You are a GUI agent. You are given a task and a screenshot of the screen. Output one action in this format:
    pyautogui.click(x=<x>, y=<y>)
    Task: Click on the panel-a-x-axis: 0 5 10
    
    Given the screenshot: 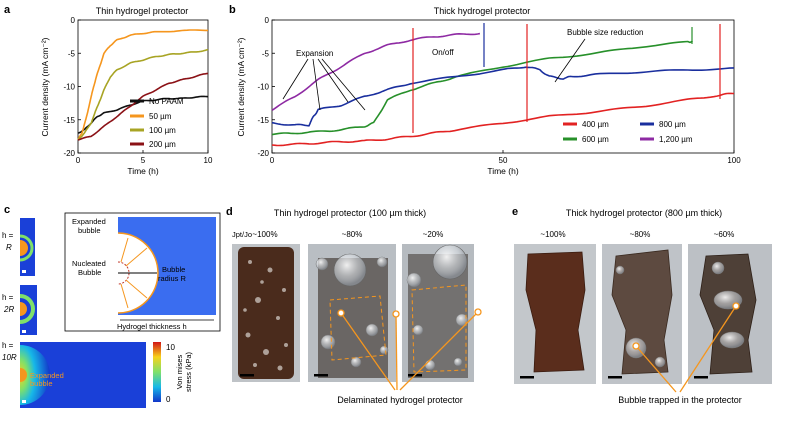 What is the action you would take?
    pyautogui.click(x=144, y=157)
    